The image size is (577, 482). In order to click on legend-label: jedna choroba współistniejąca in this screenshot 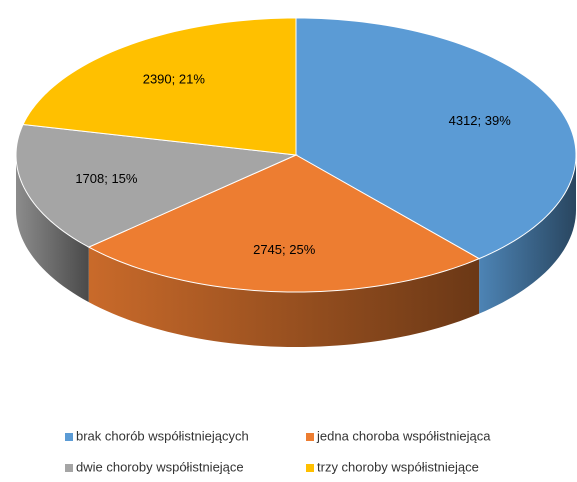, I will do `click(403, 435)`.